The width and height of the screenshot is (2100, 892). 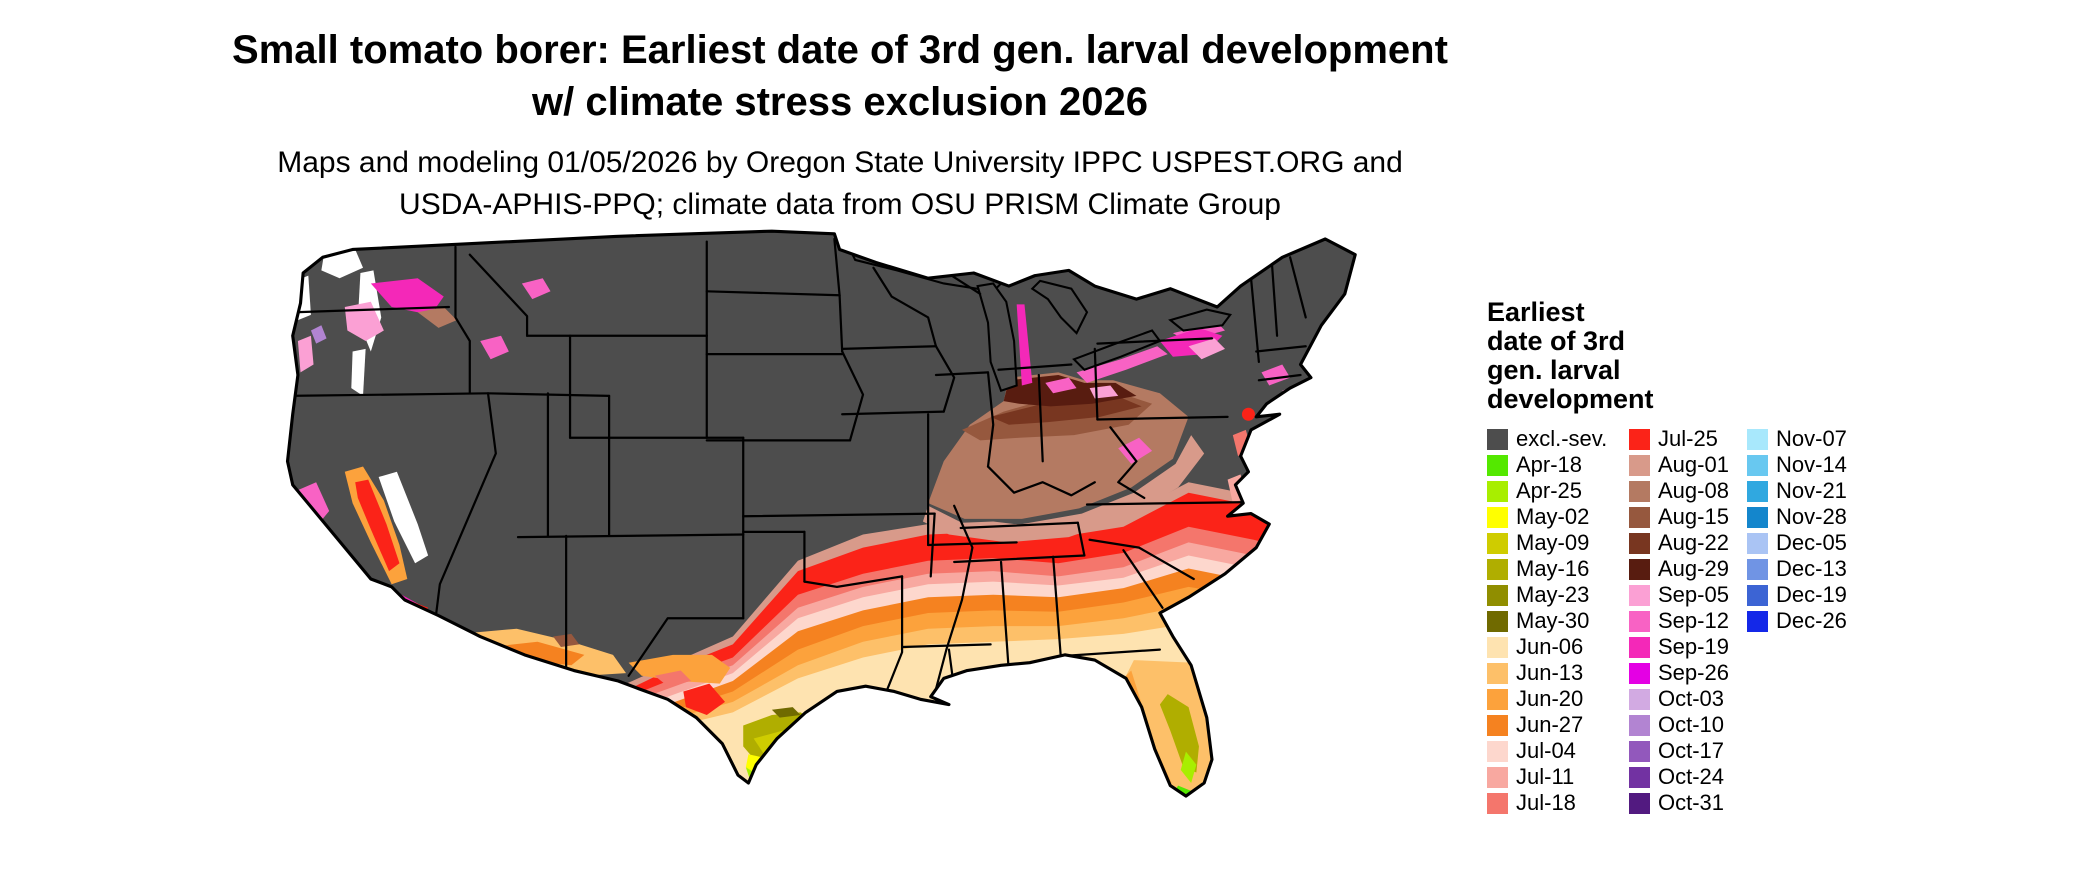 I want to click on legend-entry: Jul-25, so click(x=1688, y=439).